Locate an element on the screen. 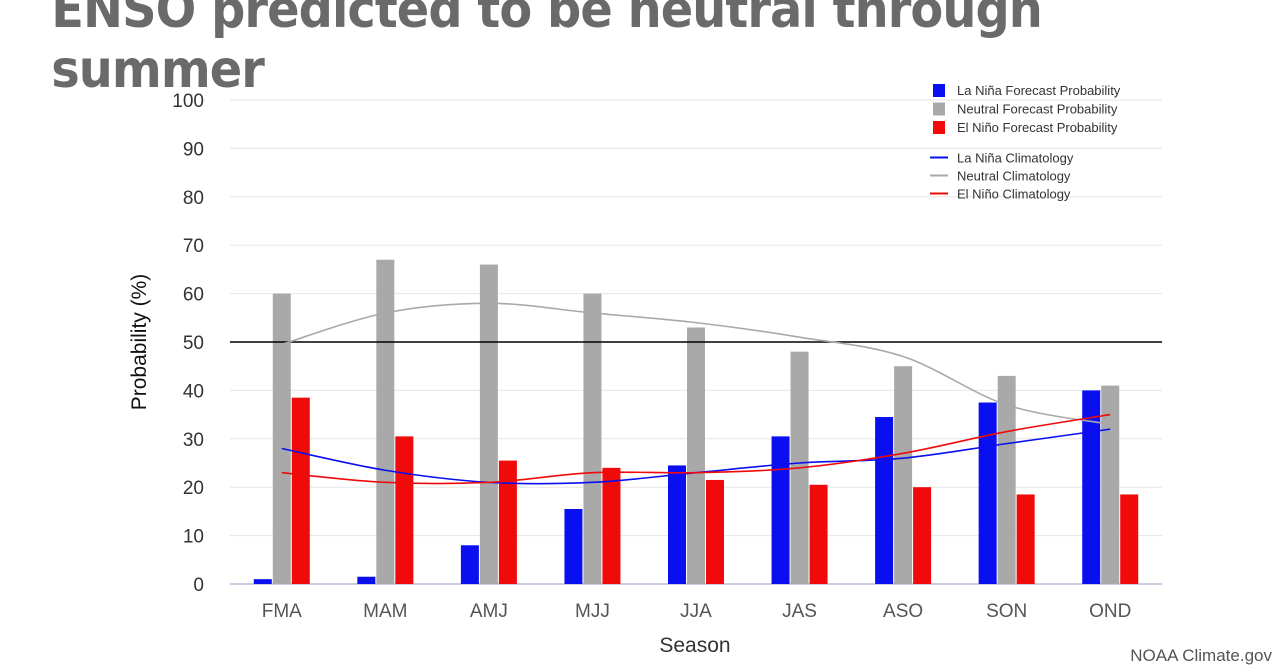  y-tick-label: 90 is located at coordinates (193, 149).